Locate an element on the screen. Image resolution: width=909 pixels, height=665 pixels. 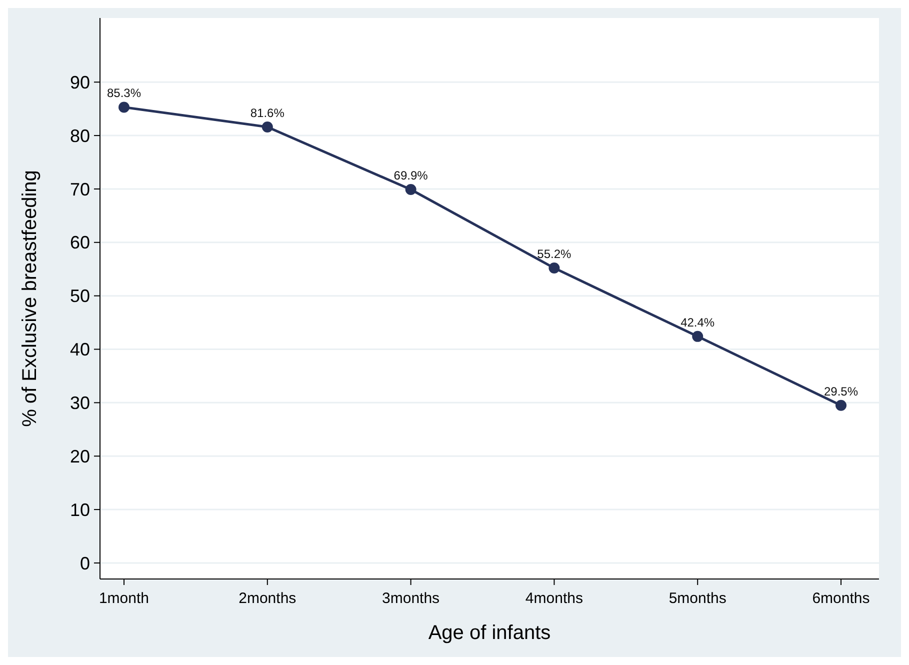
data-label: 69.9% is located at coordinates (411, 175).